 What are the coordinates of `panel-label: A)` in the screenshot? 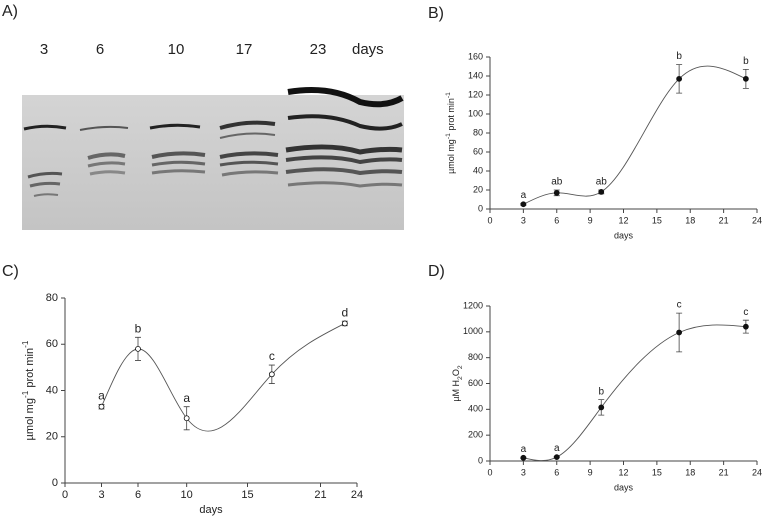 It's located at (10, 11).